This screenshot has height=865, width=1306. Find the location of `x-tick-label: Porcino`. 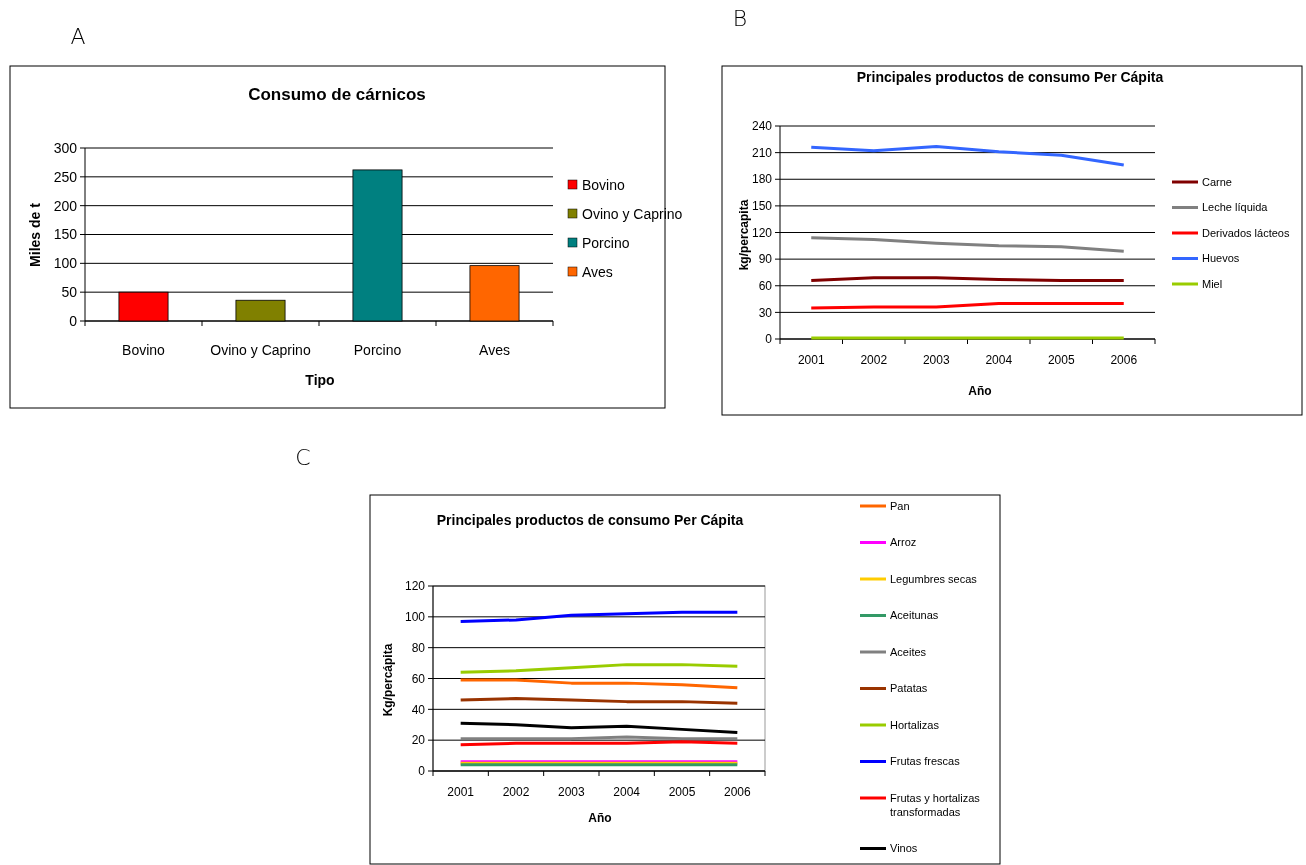

x-tick-label: Porcino is located at coordinates (377, 350).